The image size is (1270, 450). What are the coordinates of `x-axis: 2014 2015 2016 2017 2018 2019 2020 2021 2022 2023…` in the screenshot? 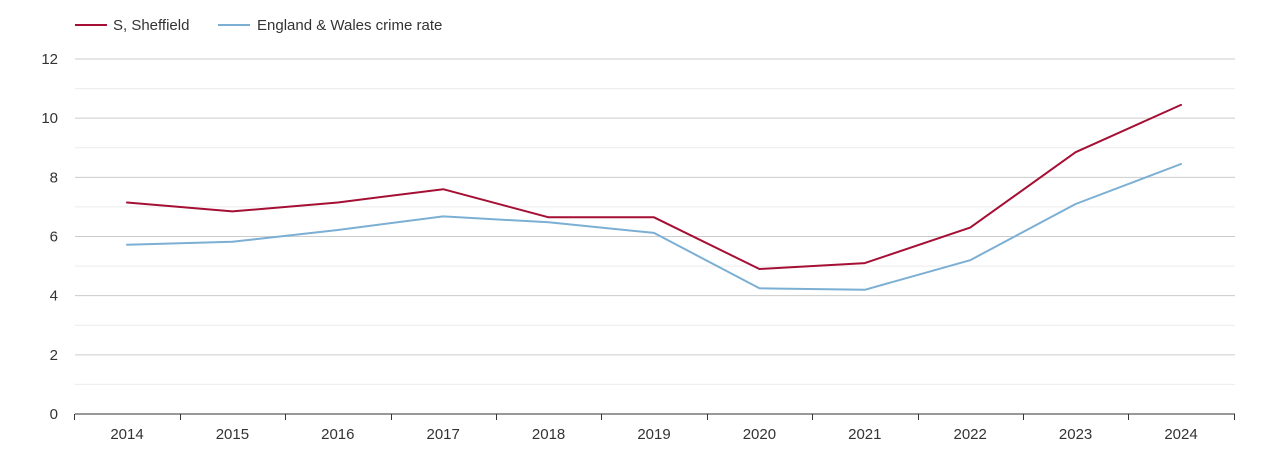 It's located at (654, 428).